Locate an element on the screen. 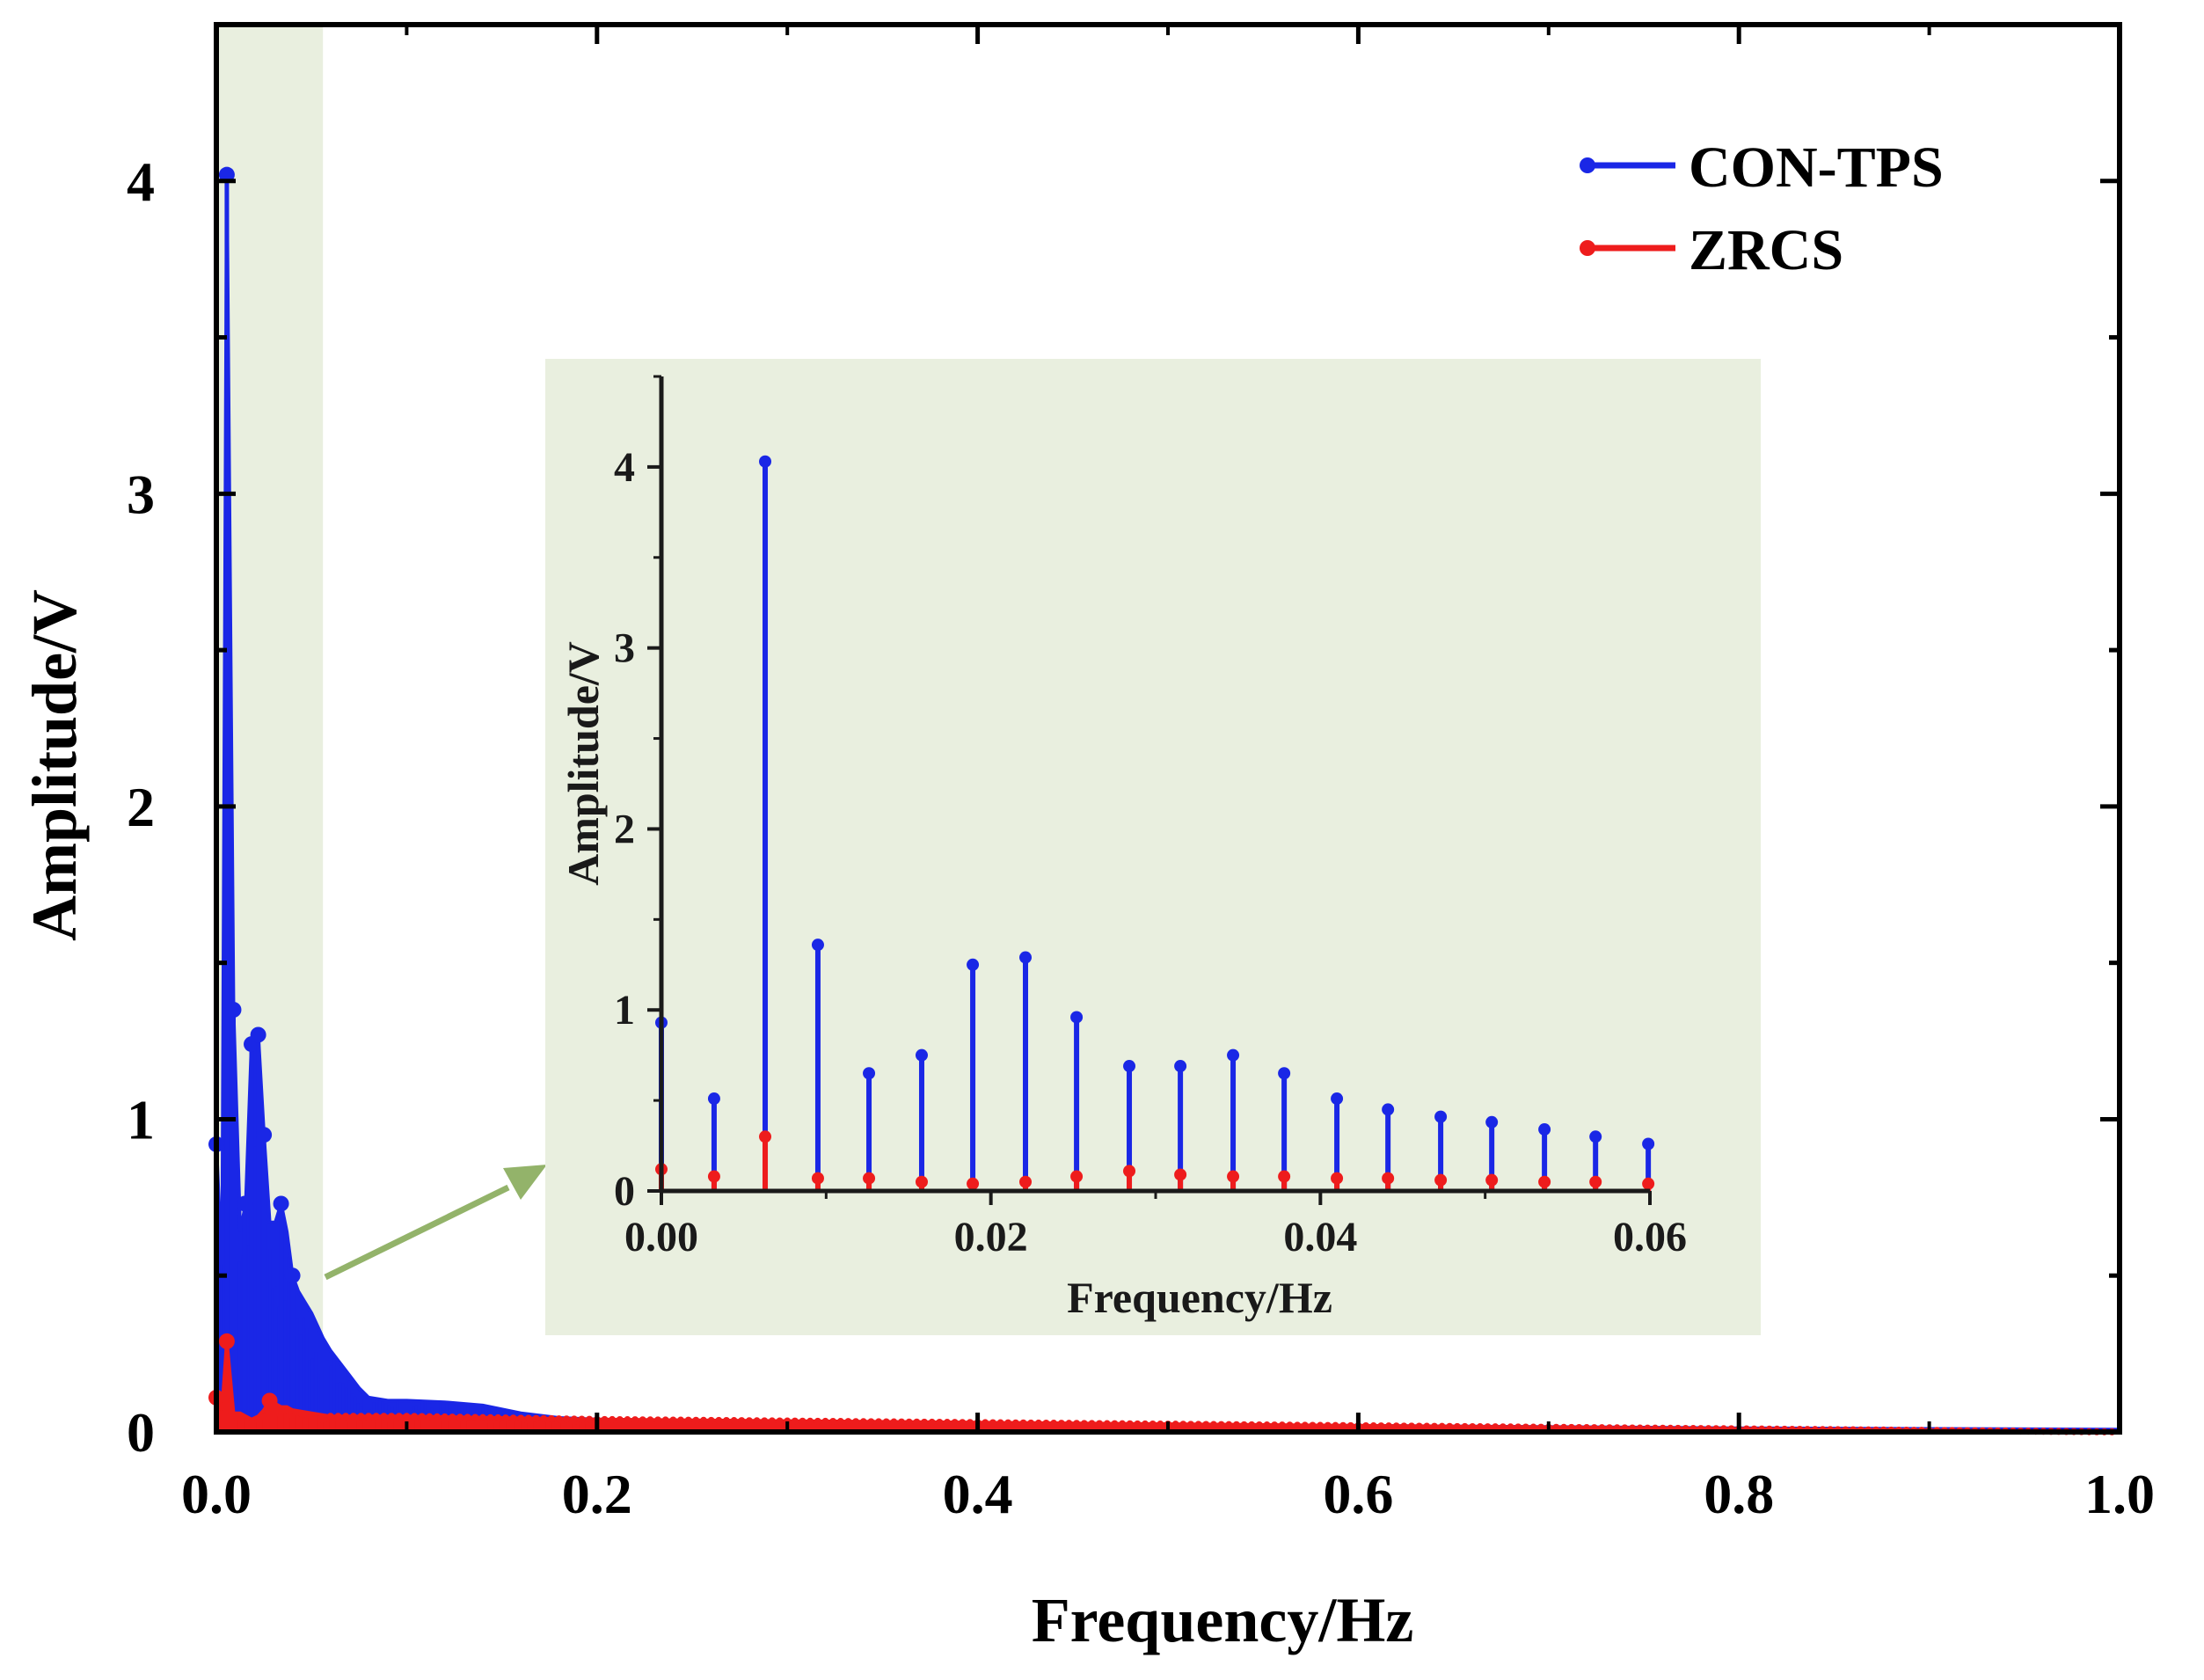 The width and height of the screenshot is (2204, 1680). inset-y-tick-label: 3 is located at coordinates (625, 648).